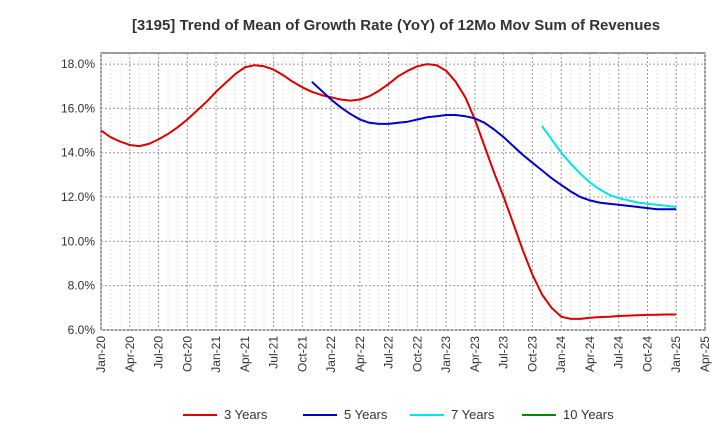 The height and width of the screenshot is (440, 720). What do you see at coordinates (246, 414) in the screenshot?
I see `legend-label: 3 Years` at bounding box center [246, 414].